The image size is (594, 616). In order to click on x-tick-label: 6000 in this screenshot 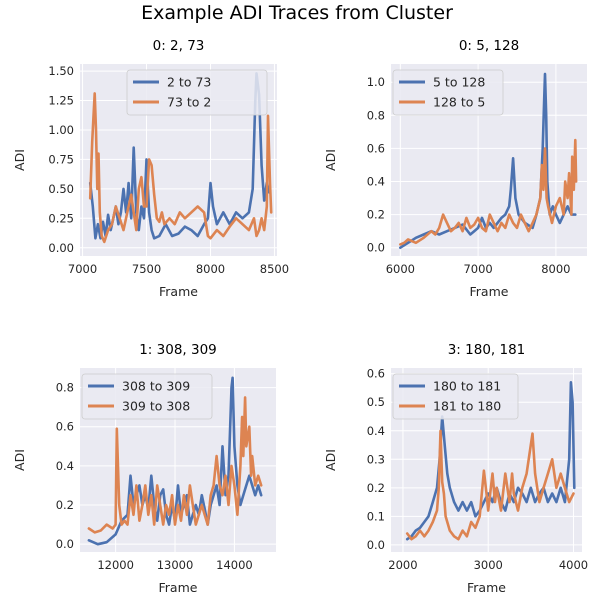, I will do `click(400, 269)`.